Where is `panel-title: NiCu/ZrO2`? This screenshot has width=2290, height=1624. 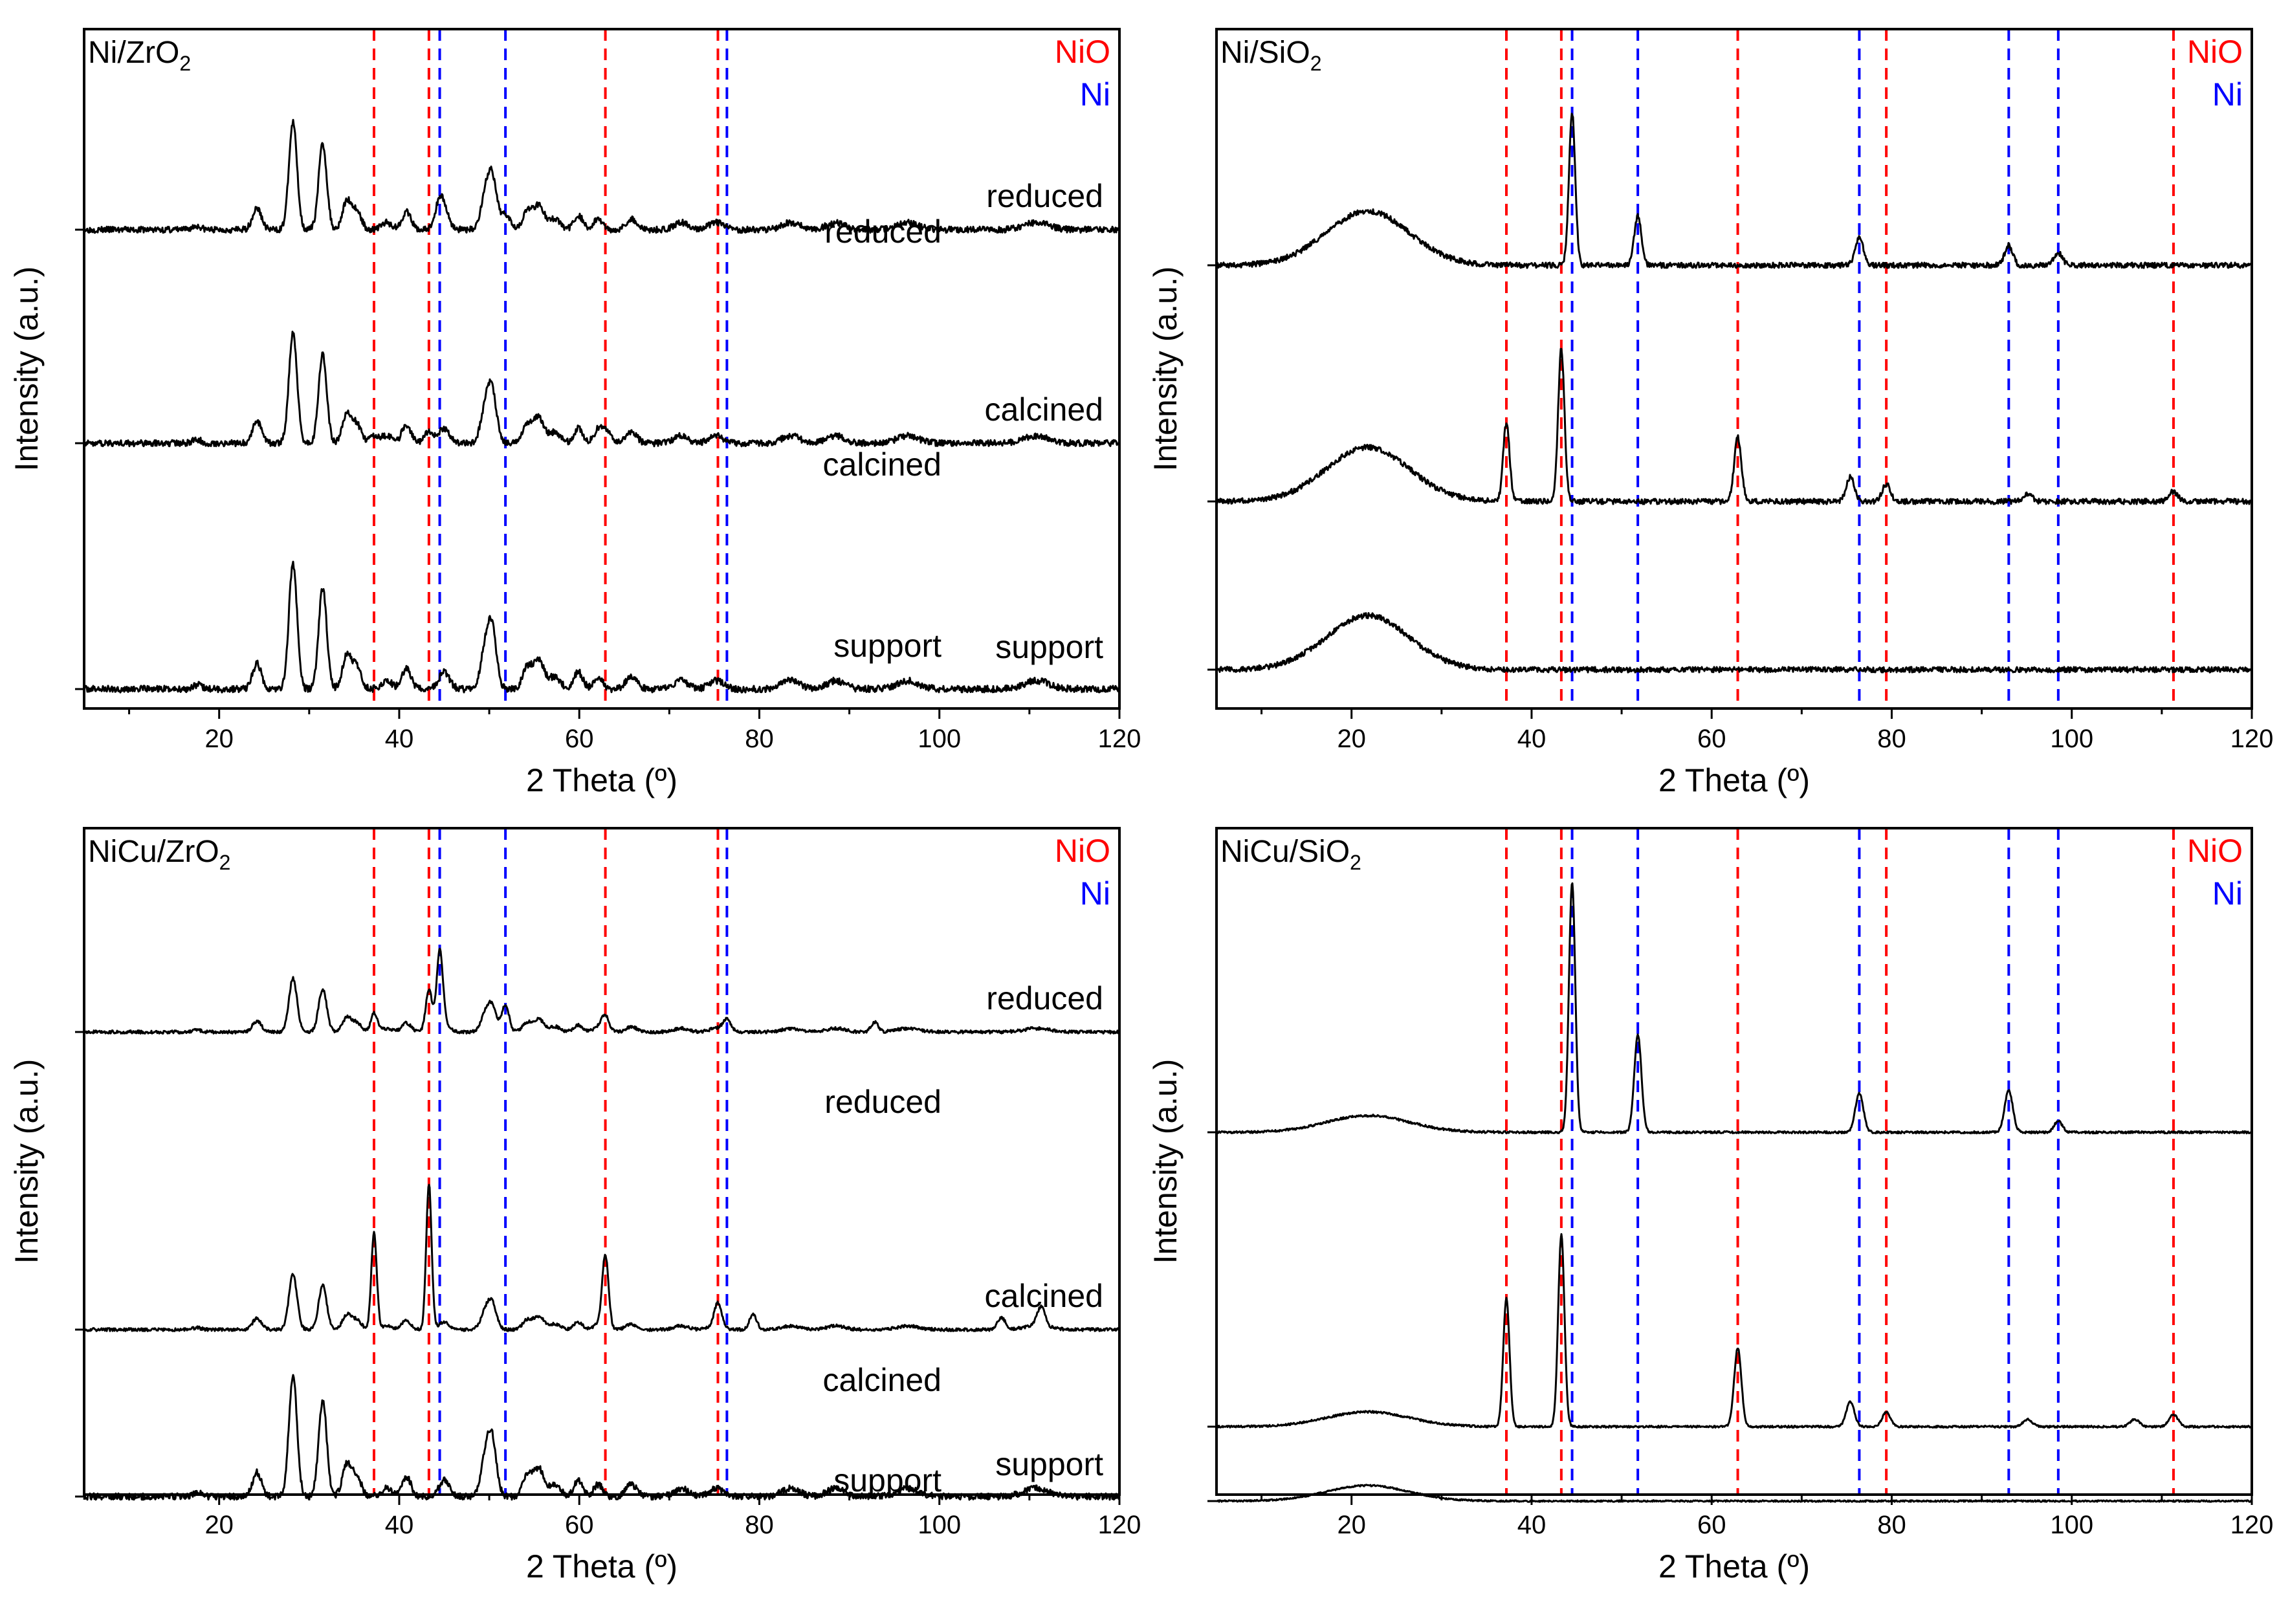
panel-title: NiCu/ZrO2 is located at coordinates (159, 854).